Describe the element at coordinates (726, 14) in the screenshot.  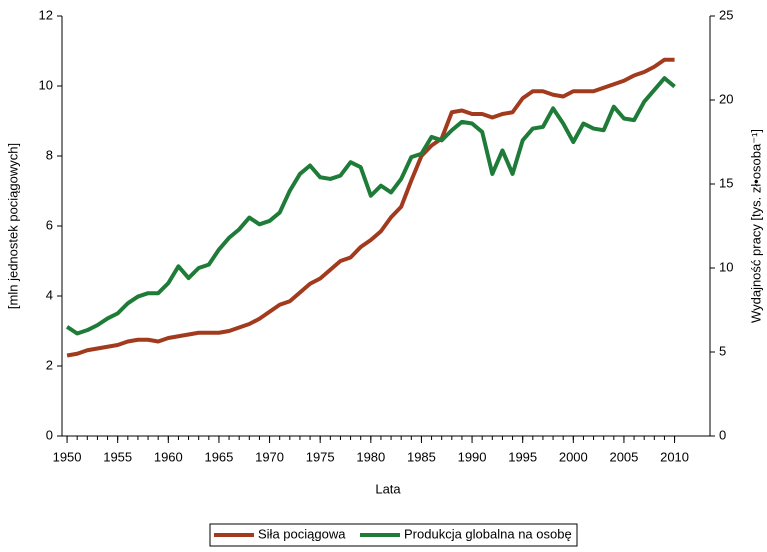
I see `y2-tick-label: 25` at that location.